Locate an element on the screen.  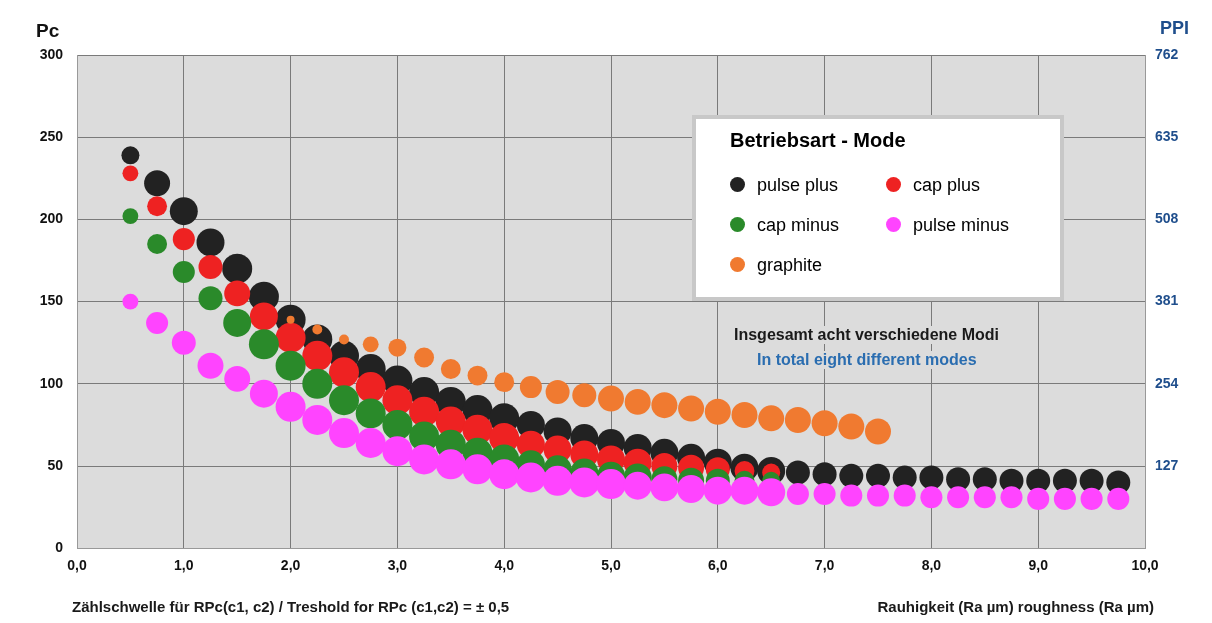
y2-tick-label: 381 is located at coordinates (1167, 300).